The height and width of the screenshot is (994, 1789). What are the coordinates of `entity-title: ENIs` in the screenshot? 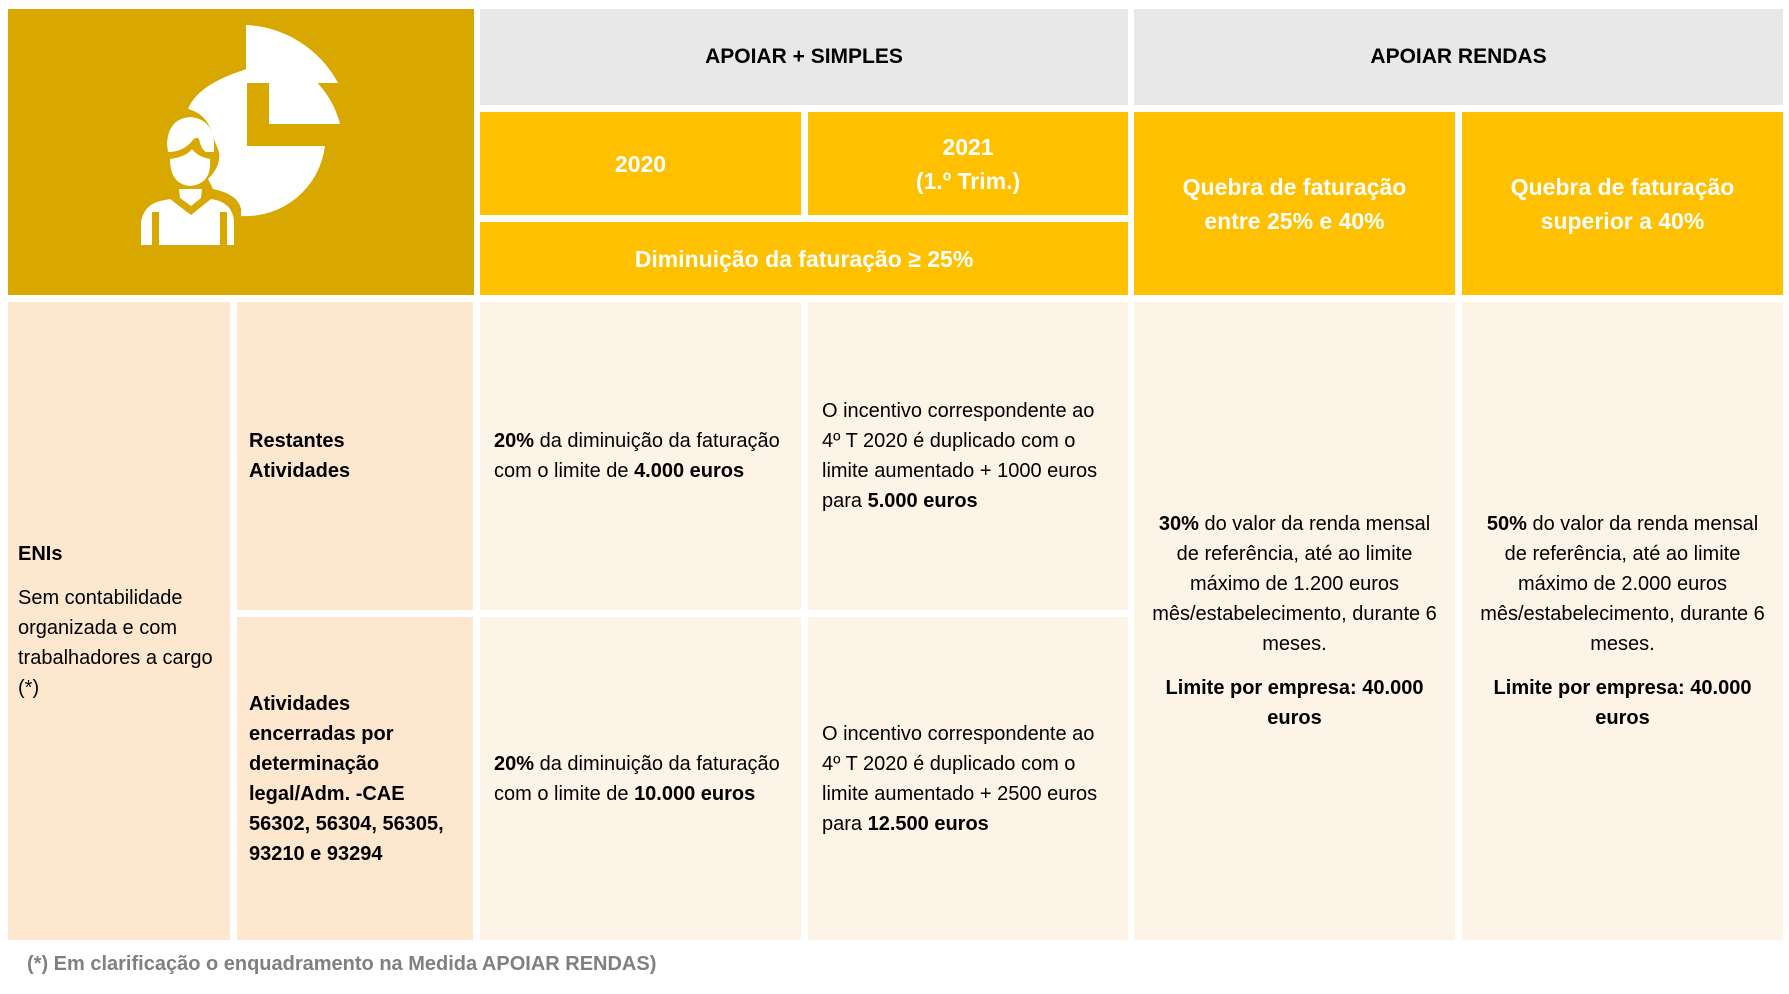 It's located at (40, 554).